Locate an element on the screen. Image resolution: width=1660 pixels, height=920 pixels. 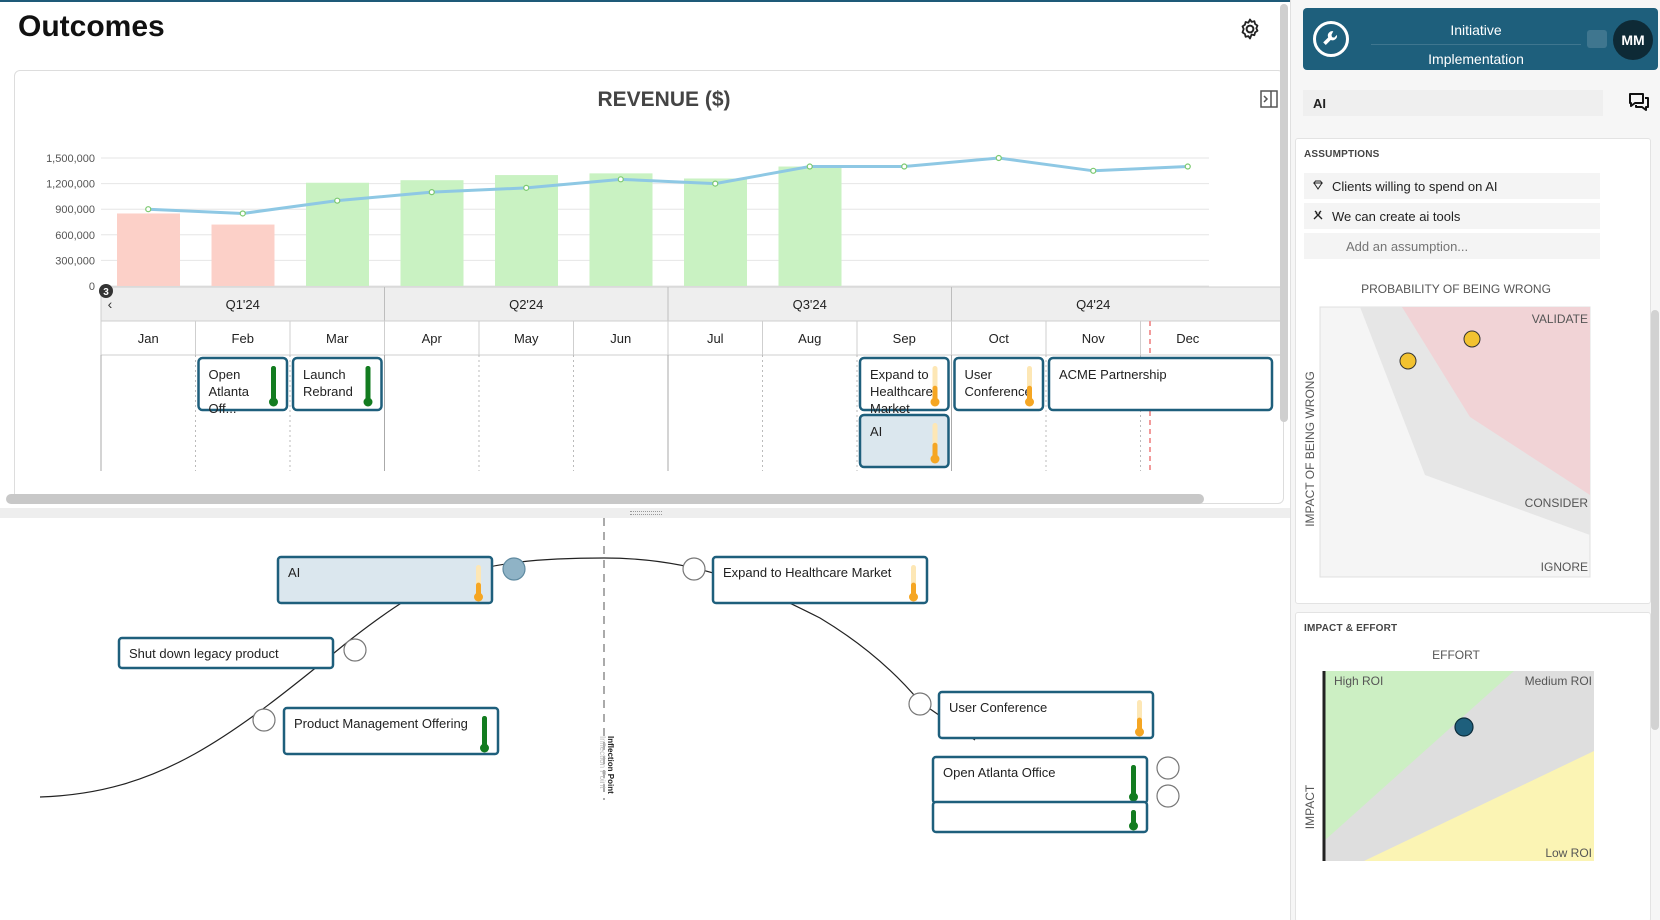
y-tick-label: 0 is located at coordinates (92, 287).